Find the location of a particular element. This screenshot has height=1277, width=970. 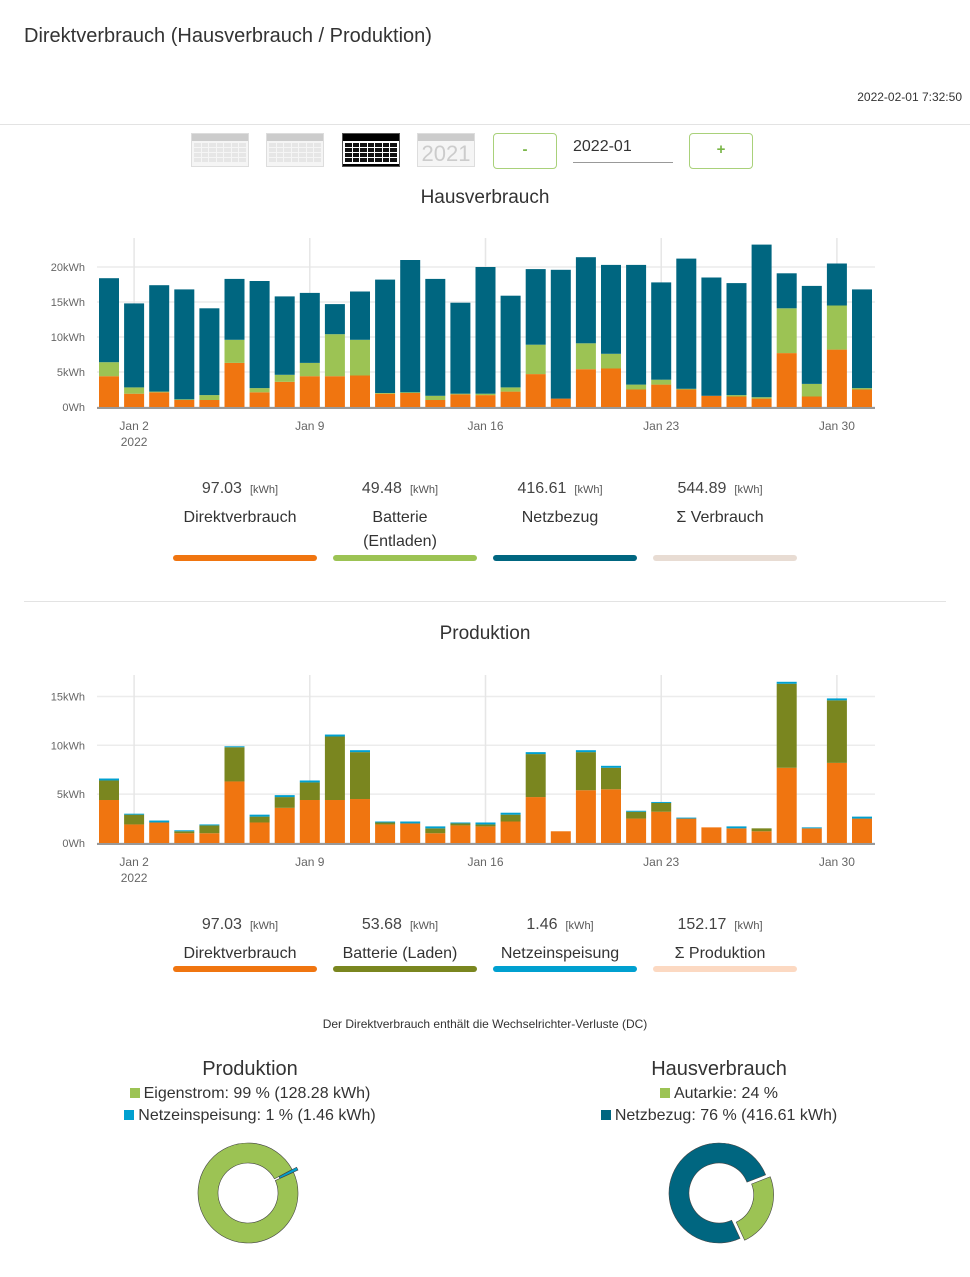

stat-value: 152.17 is located at coordinates (702, 924).